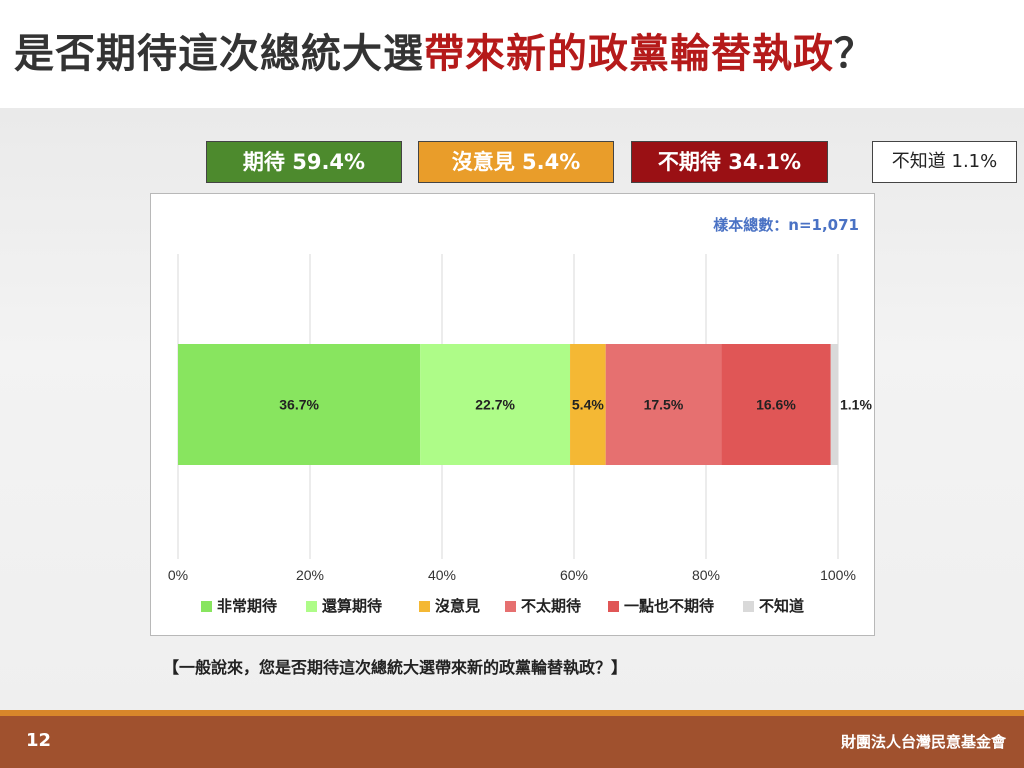 Image resolution: width=1024 pixels, height=768 pixels. I want to click on data-label: 22.7%, so click(495, 405).